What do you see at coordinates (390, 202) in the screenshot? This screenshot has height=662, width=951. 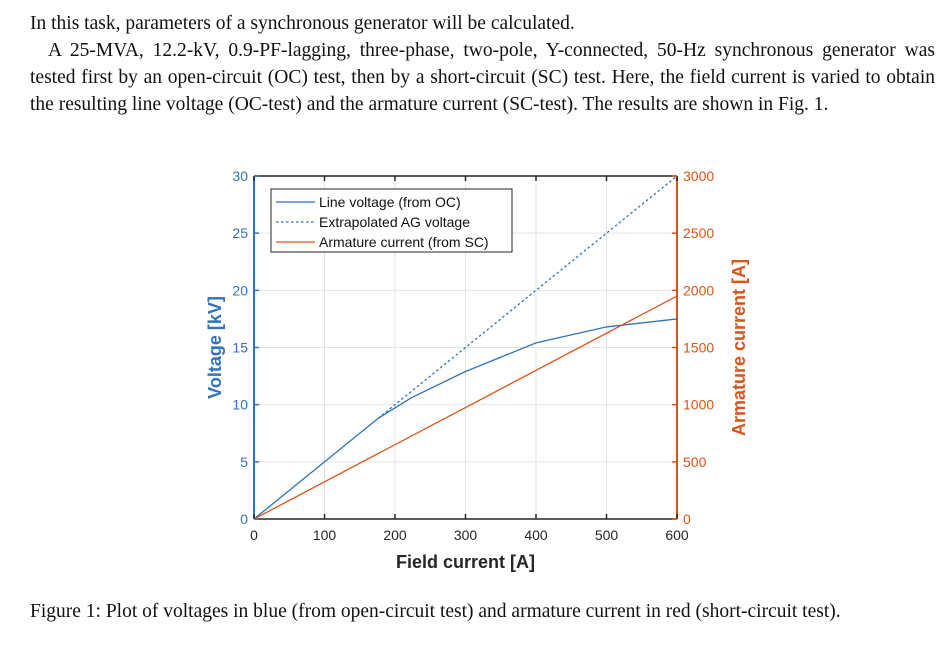 I see `legend-label: Line voltage (from OC)` at bounding box center [390, 202].